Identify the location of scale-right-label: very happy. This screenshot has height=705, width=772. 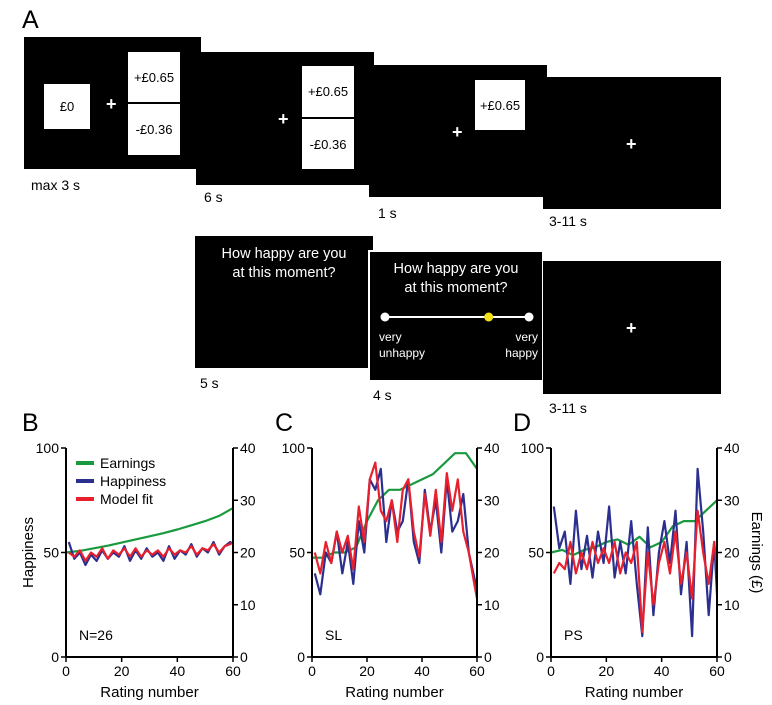
(518, 345).